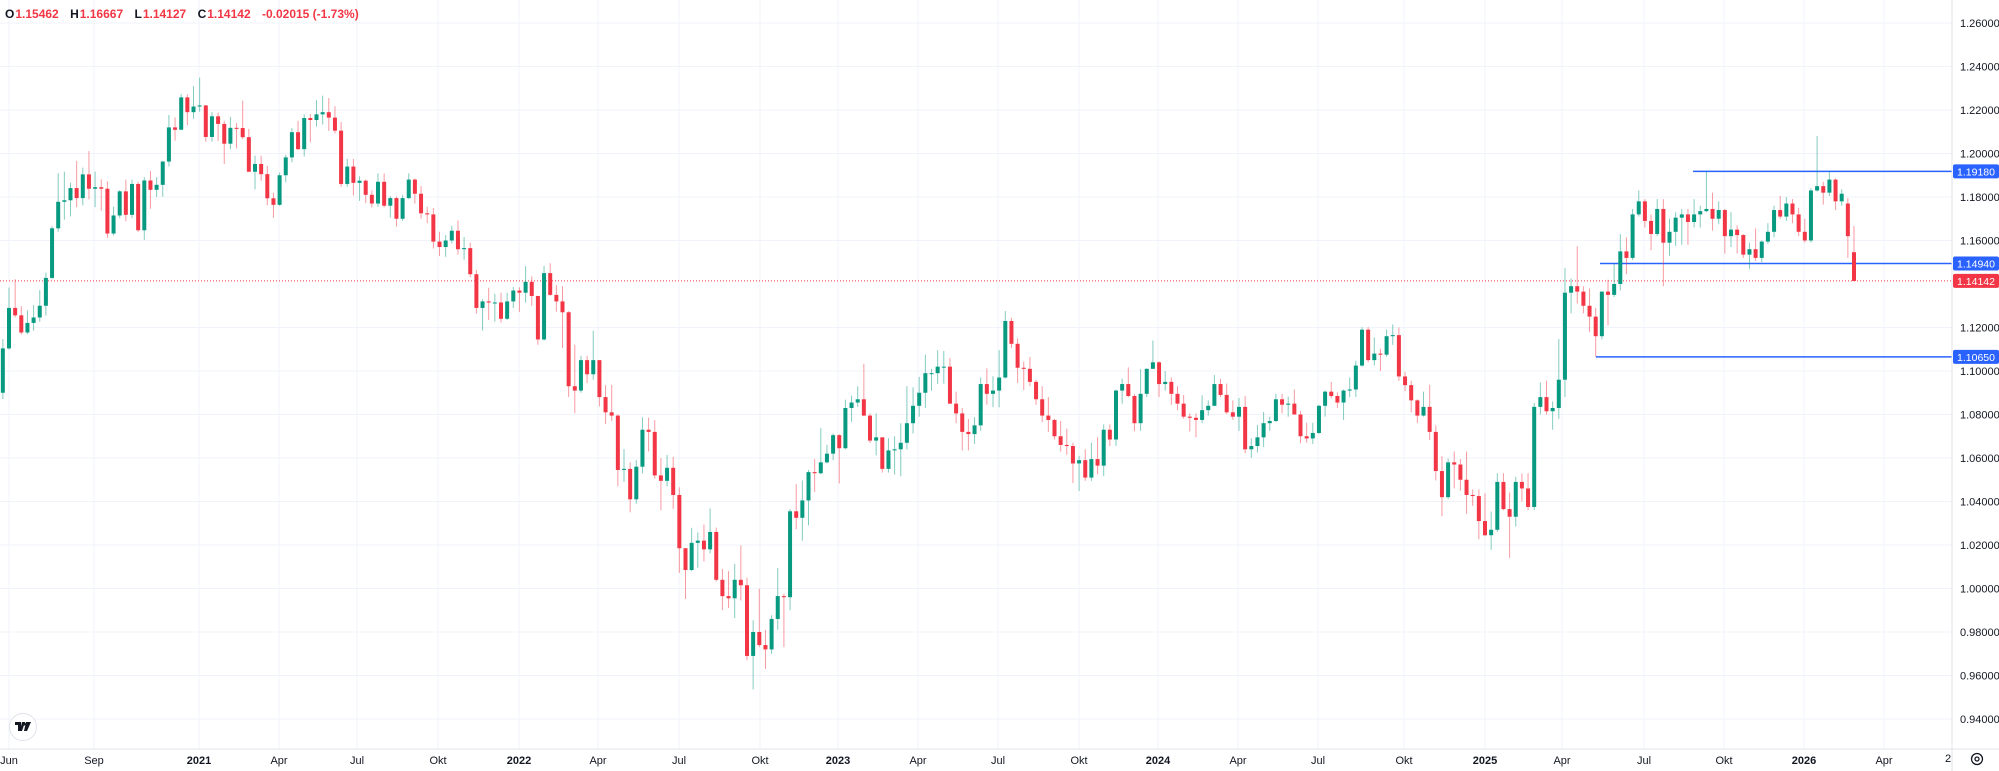  What do you see at coordinates (1979, 633) in the screenshot?
I see `price-tick-label: 0.98000` at bounding box center [1979, 633].